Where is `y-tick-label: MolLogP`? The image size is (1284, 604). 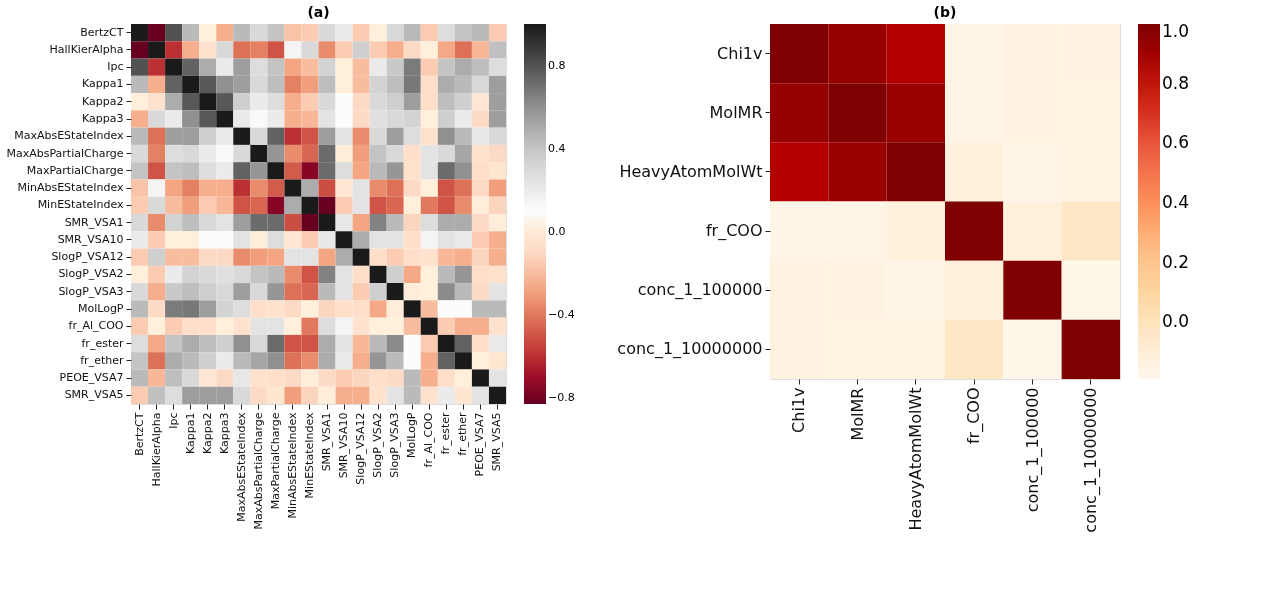
y-tick-label: MolLogP is located at coordinates (100, 308).